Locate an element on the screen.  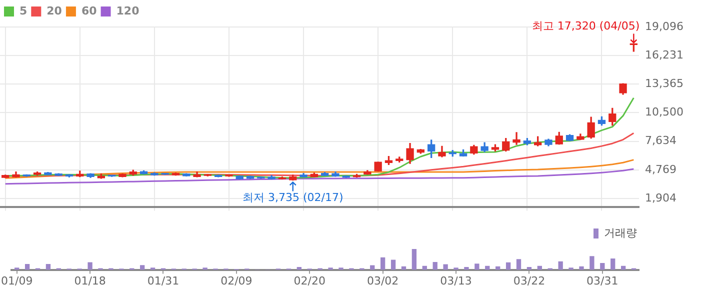
legend-label: 5 is located at coordinates (24, 11).